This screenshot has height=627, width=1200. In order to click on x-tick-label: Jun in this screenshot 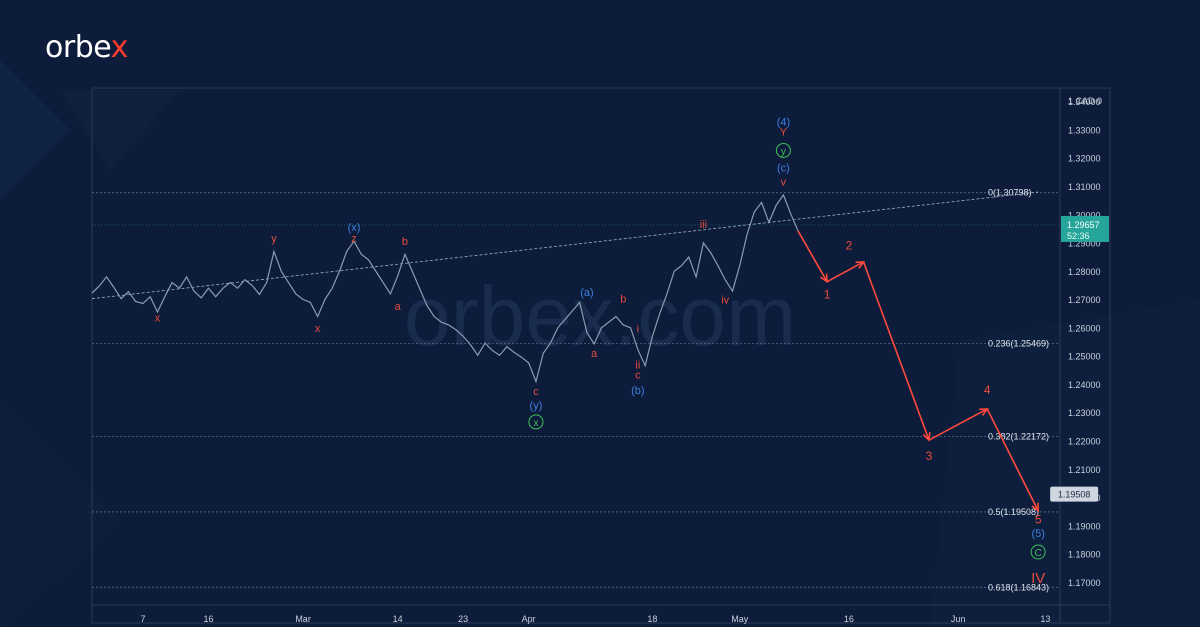, I will do `click(958, 619)`.